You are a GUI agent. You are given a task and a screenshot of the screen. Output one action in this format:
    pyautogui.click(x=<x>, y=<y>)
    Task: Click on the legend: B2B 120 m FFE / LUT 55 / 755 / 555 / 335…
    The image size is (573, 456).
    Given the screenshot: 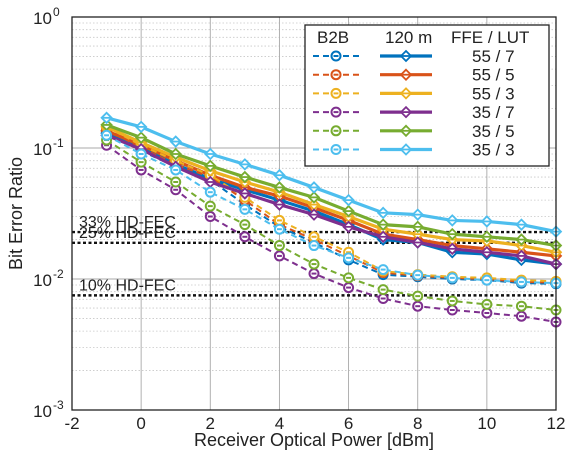 What is the action you would take?
    pyautogui.click(x=427, y=95)
    